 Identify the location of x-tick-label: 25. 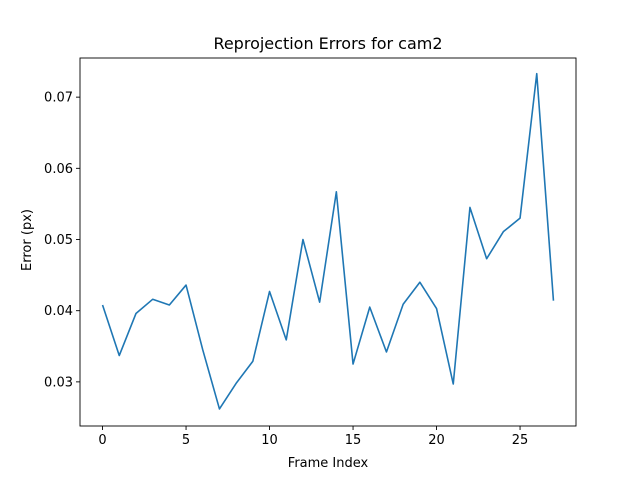
(520, 440).